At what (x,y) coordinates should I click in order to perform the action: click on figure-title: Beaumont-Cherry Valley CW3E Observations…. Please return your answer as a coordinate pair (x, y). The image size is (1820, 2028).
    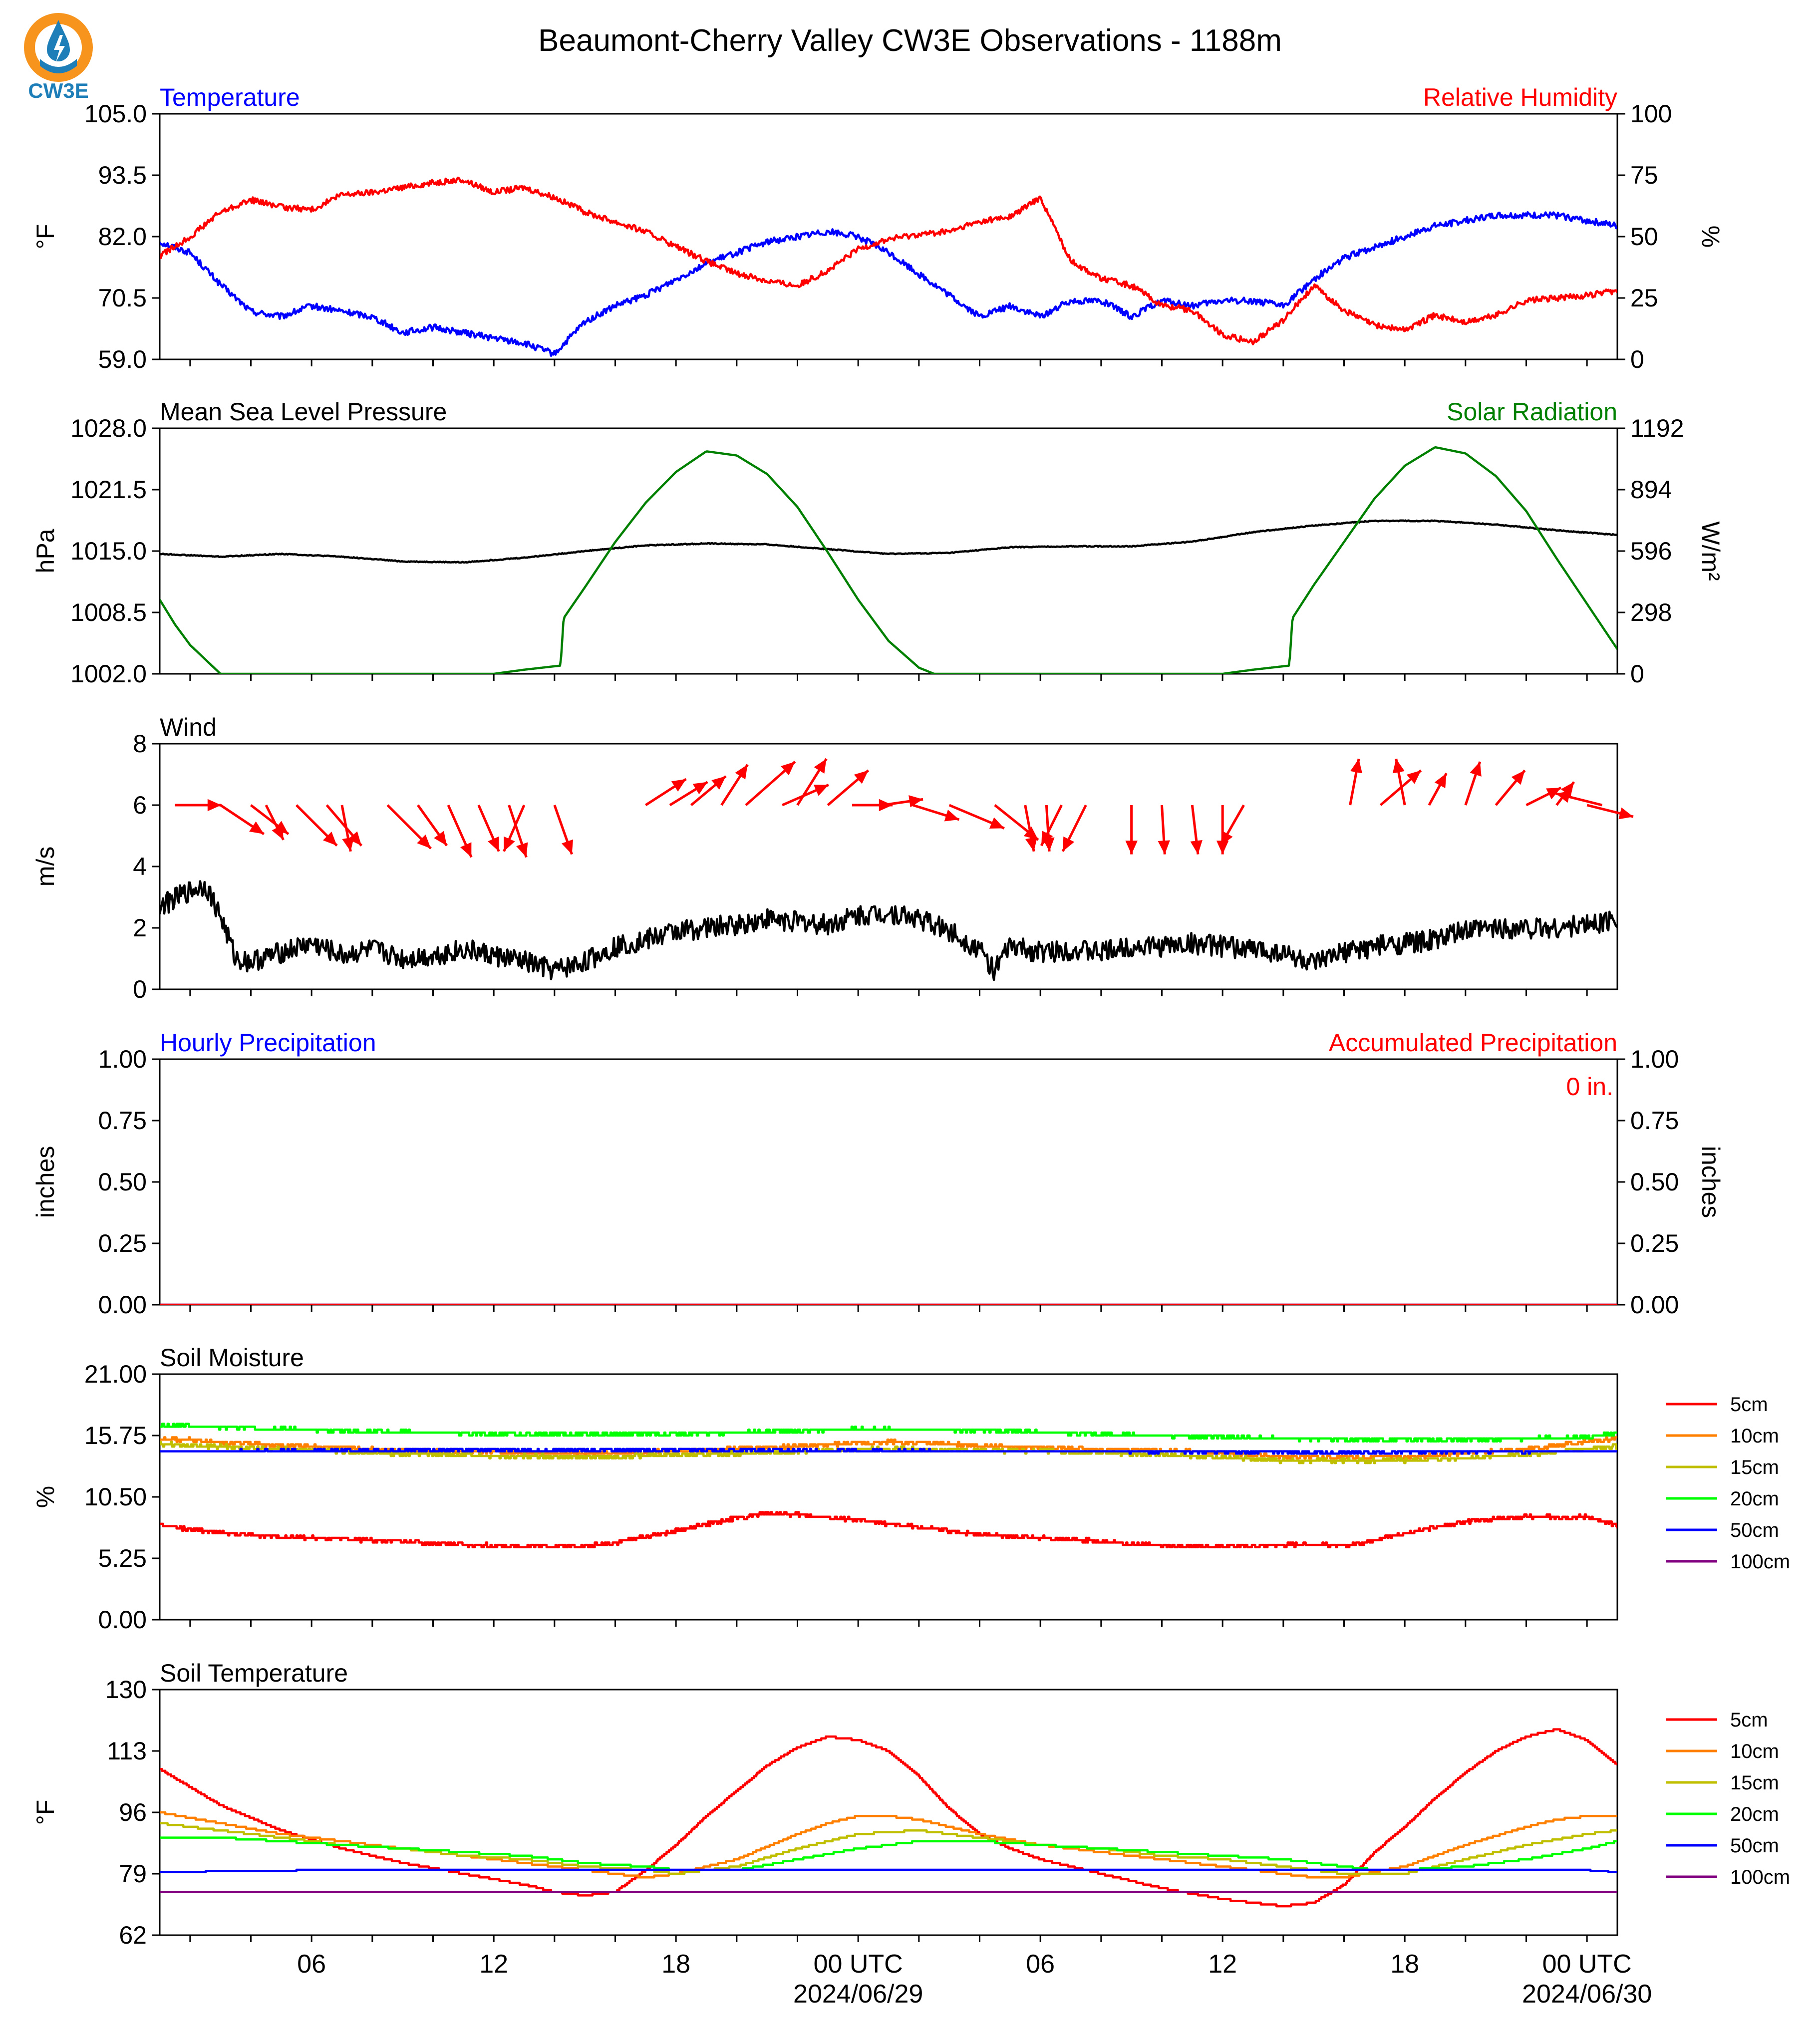
    Looking at the image, I should click on (910, 40).